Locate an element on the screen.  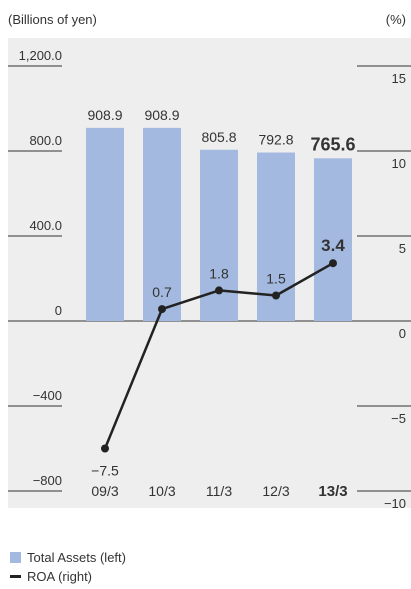
legend-item-total-assets: Total Assets (left) is located at coordinates (68, 557).